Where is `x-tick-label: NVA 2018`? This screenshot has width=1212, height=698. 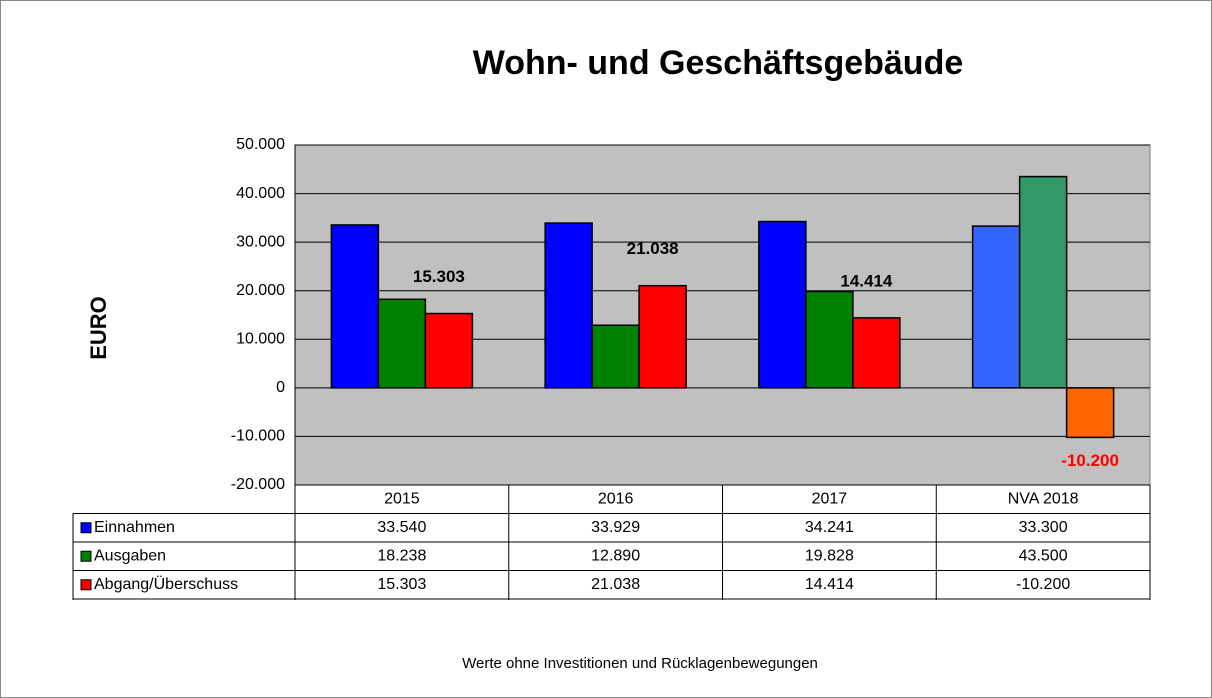
x-tick-label: NVA 2018 is located at coordinates (1043, 498).